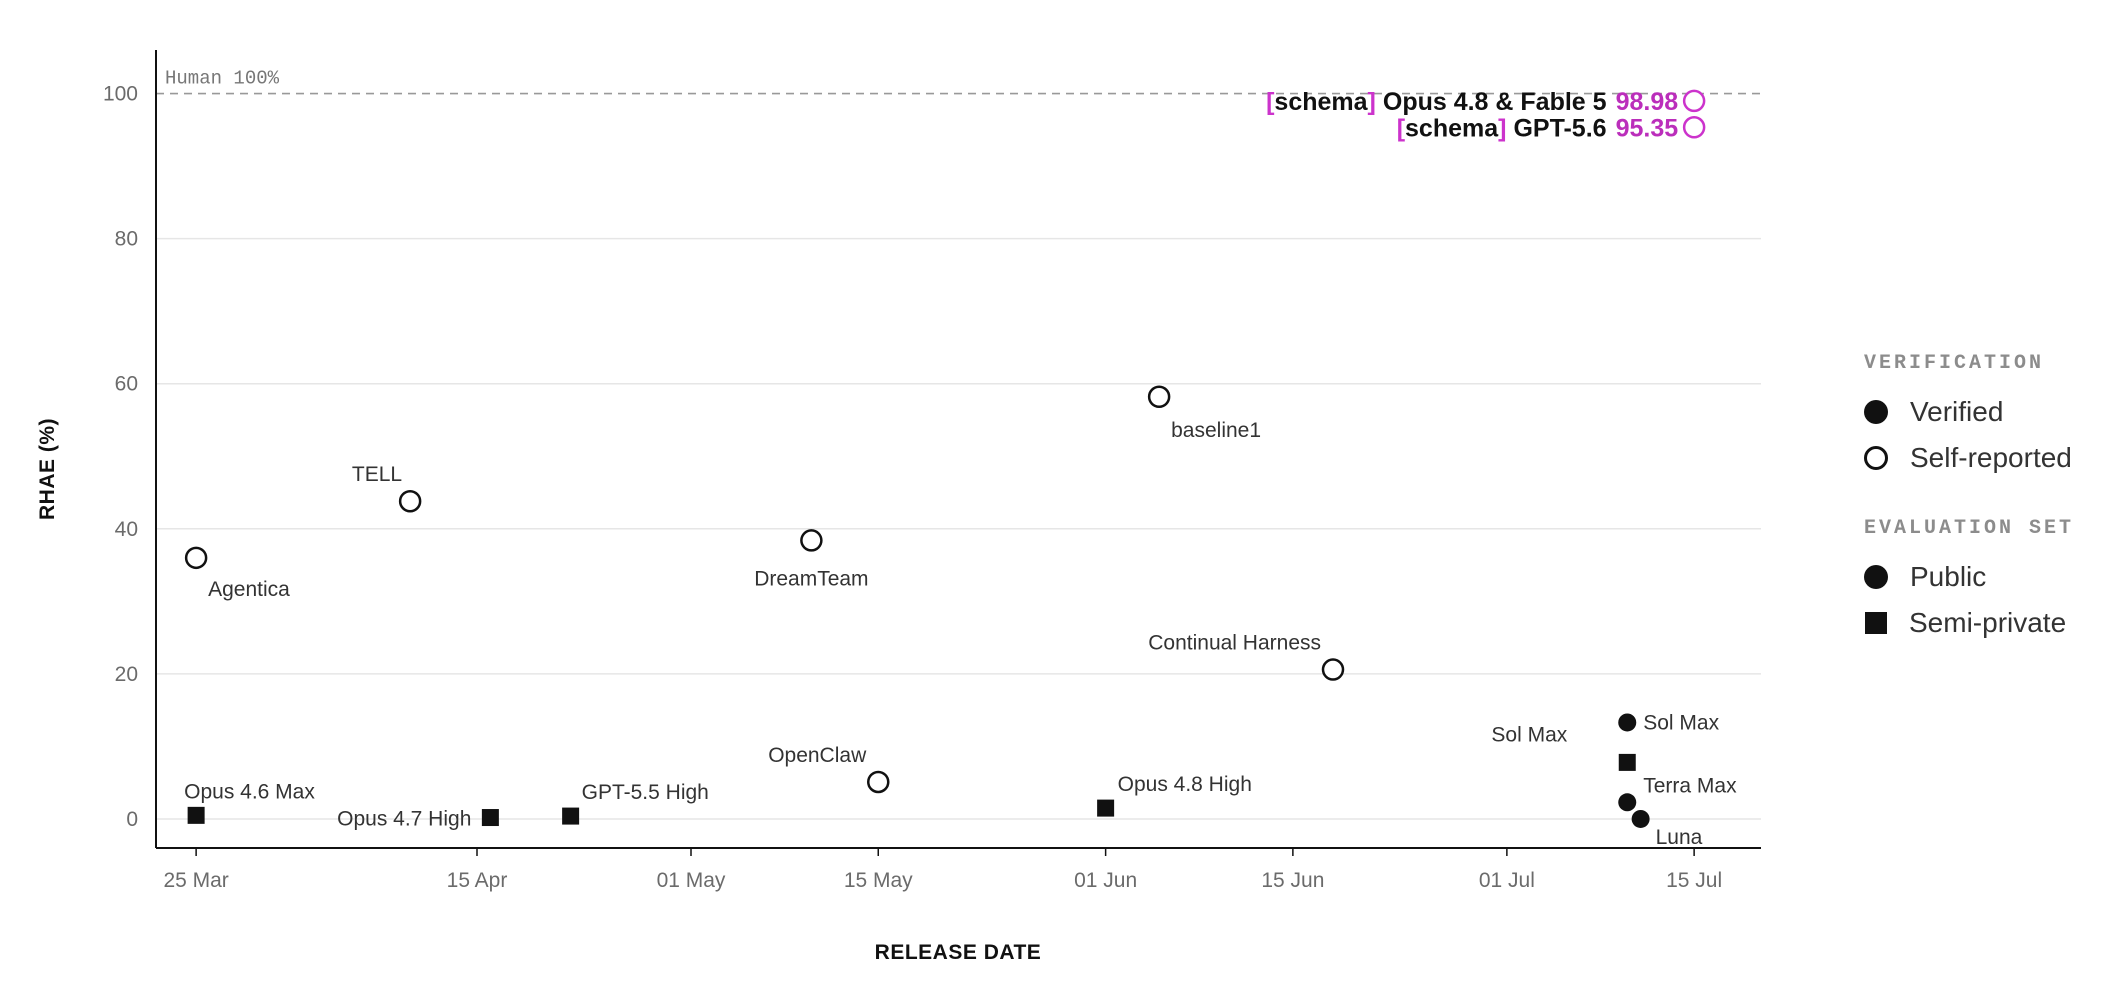 The height and width of the screenshot is (1000, 2128). Describe the element at coordinates (1647, 102) in the screenshot. I see `highlight-score: 98.98` at that location.